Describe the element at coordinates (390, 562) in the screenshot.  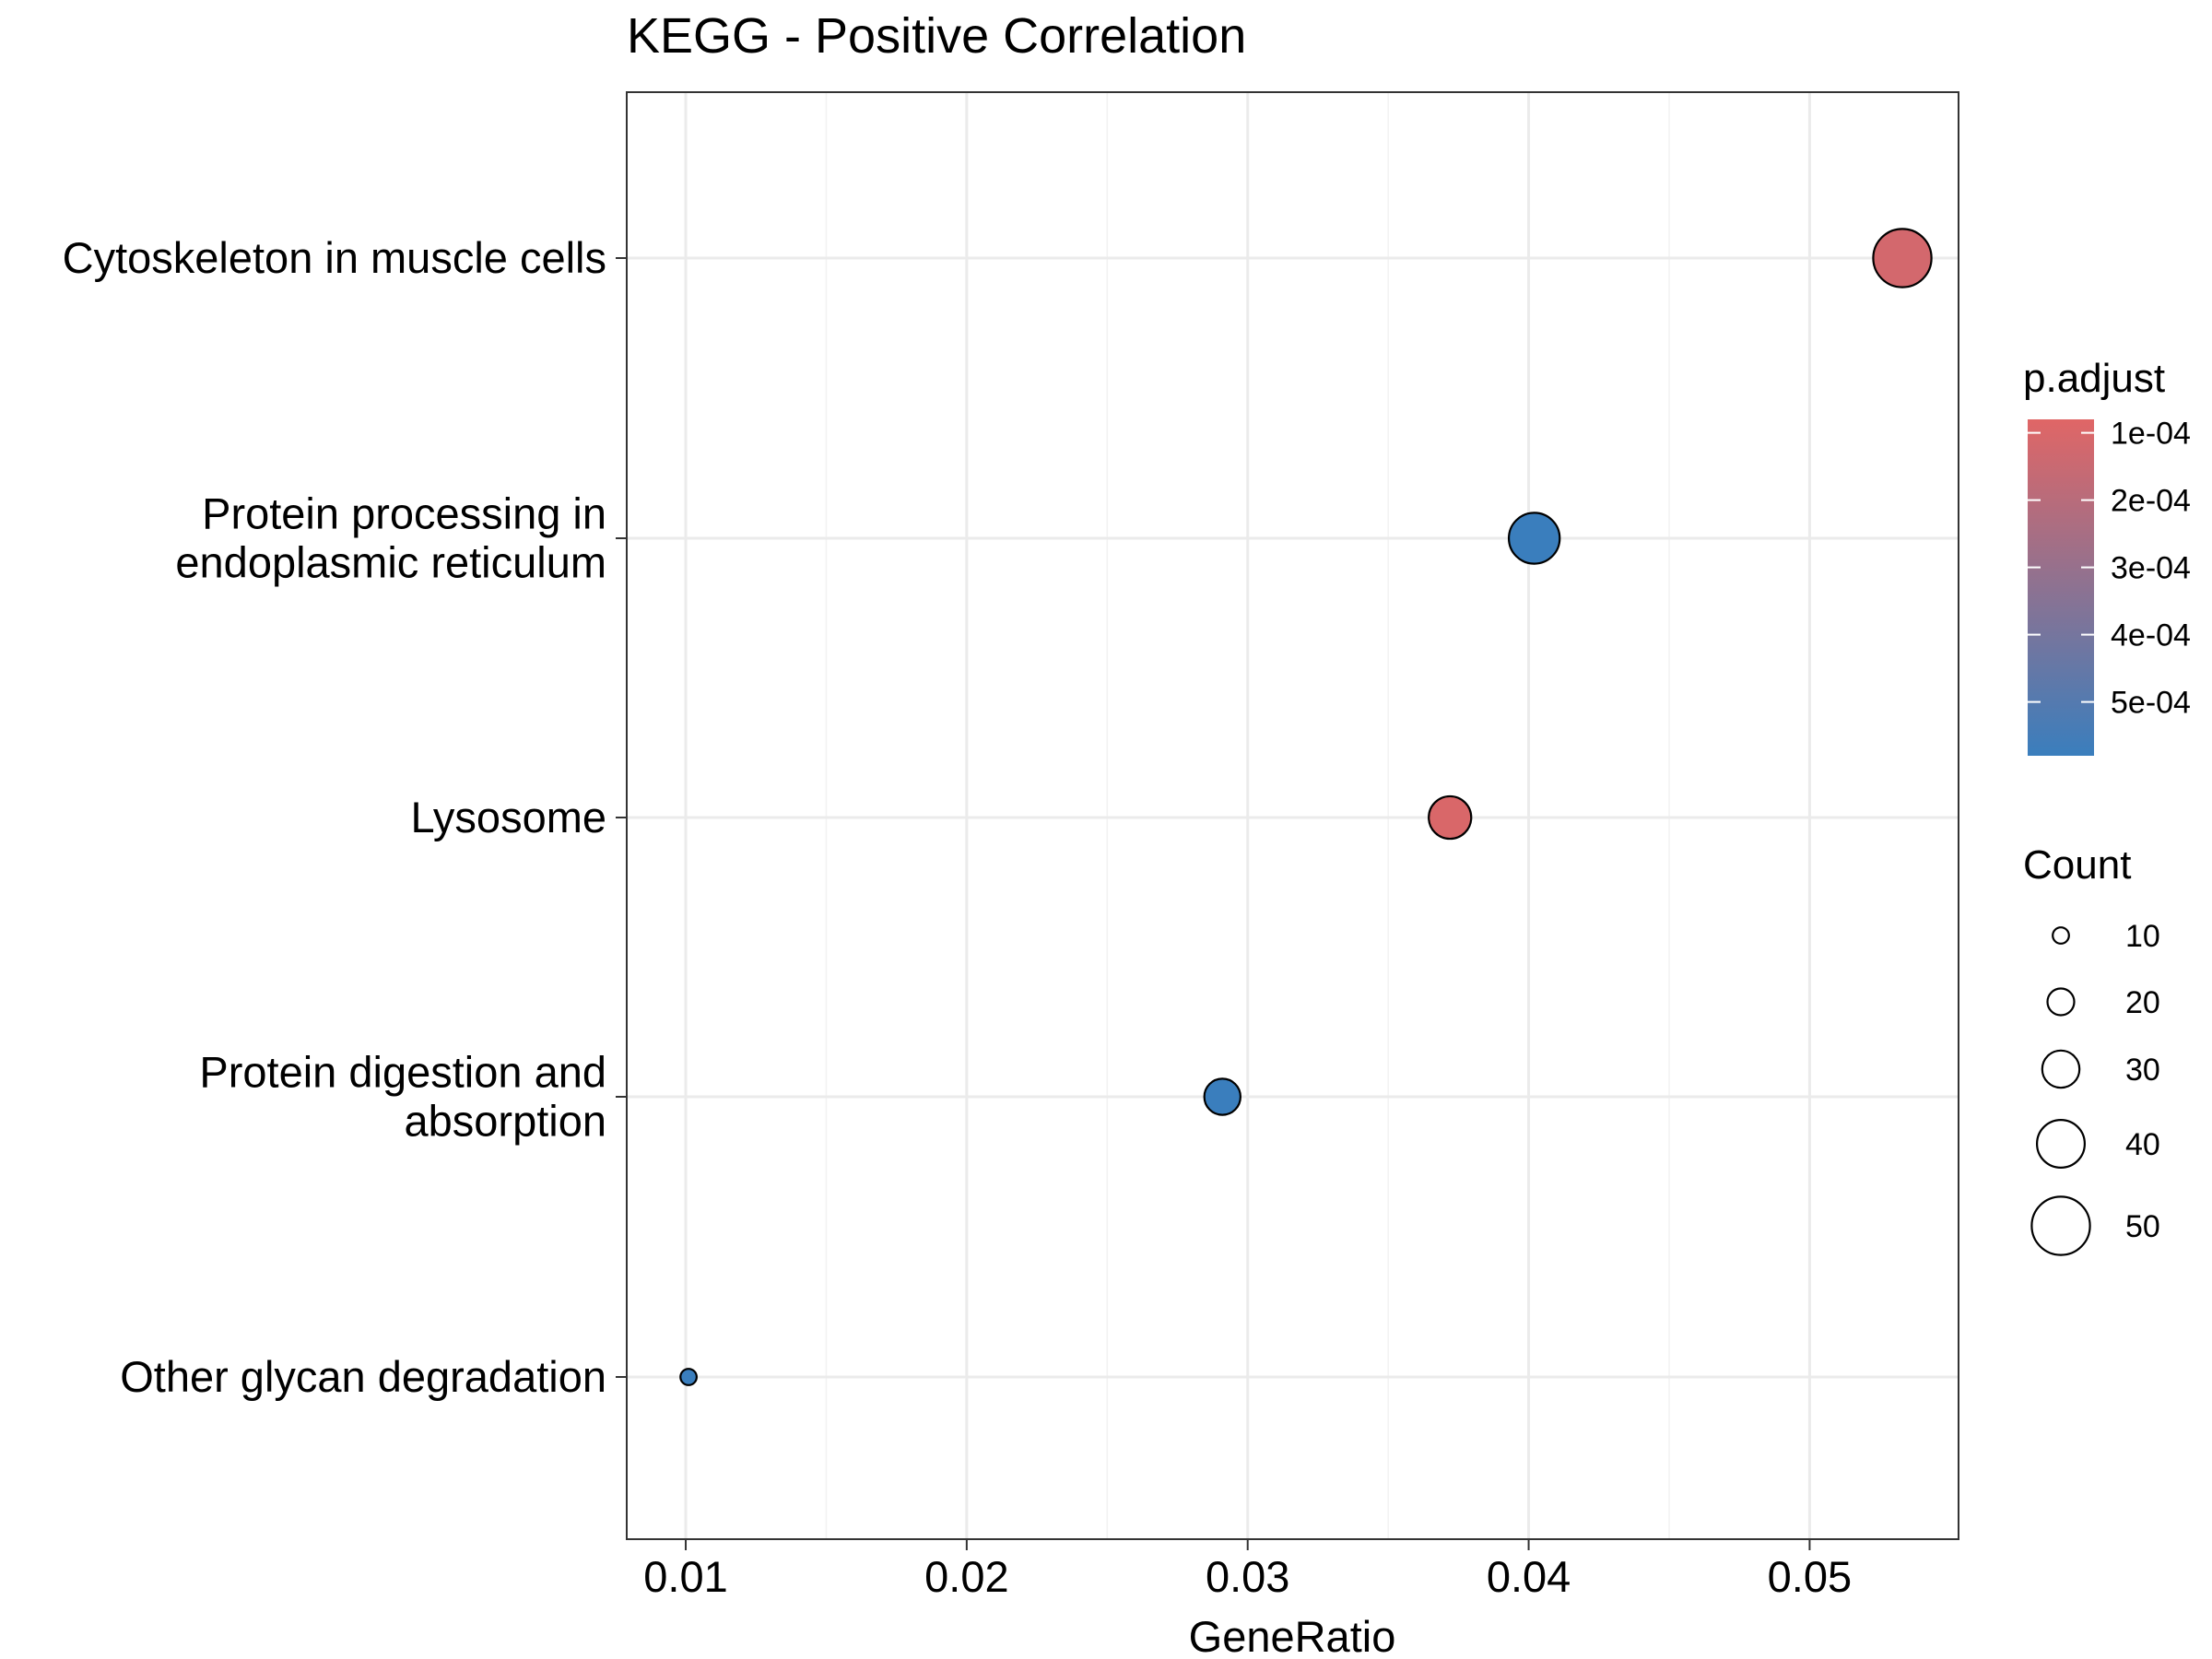
I see `y-tick-label: endoplasmic reticulum` at that location.